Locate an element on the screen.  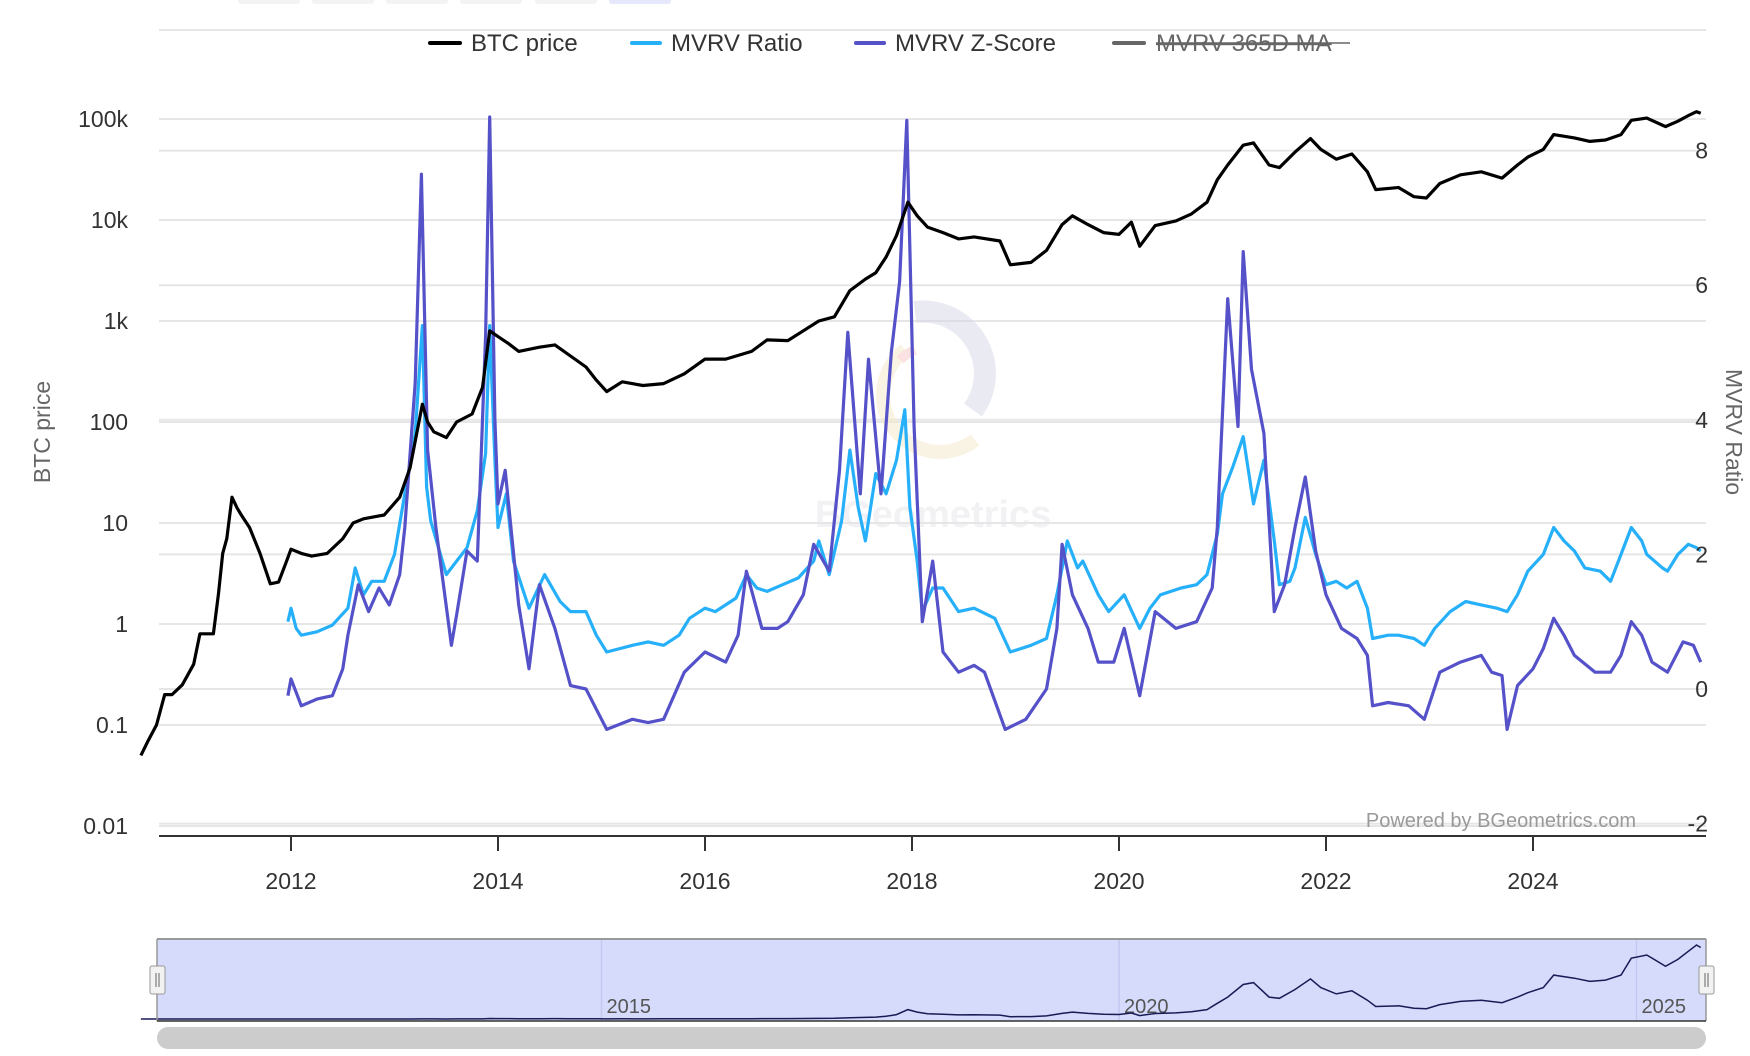
navigator-gridlines: 2015 2020 2025 is located at coordinates (1143, 980).